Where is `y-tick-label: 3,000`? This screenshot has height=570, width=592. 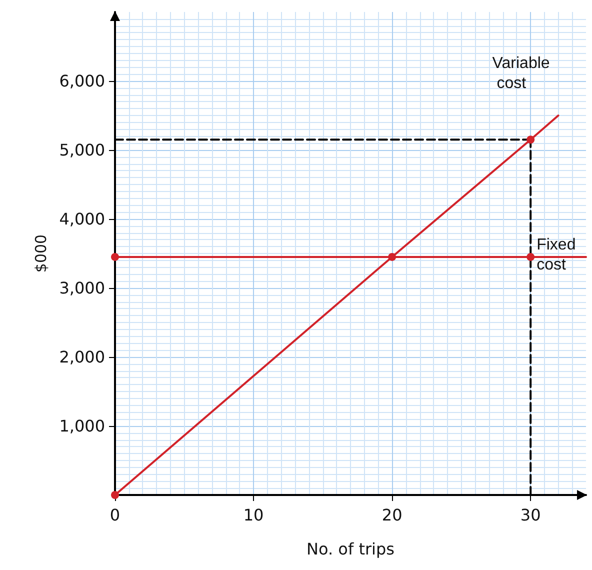 y-tick-label: 3,000 is located at coordinates (82, 288).